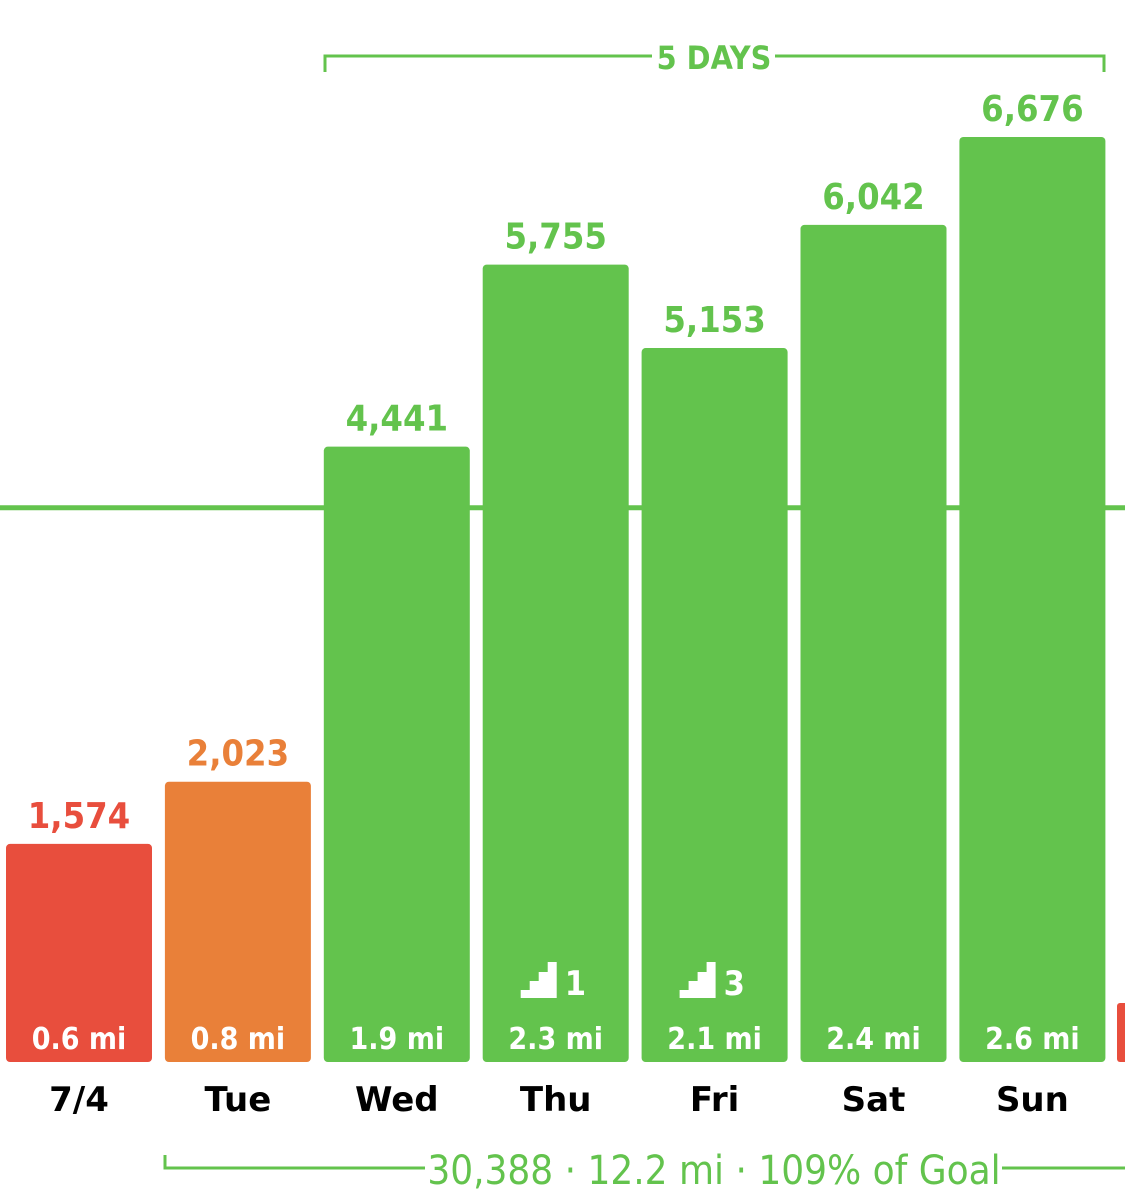 The image size is (1125, 1201). I want to click on distance-label-5: 2.4 mi, so click(873, 1039).